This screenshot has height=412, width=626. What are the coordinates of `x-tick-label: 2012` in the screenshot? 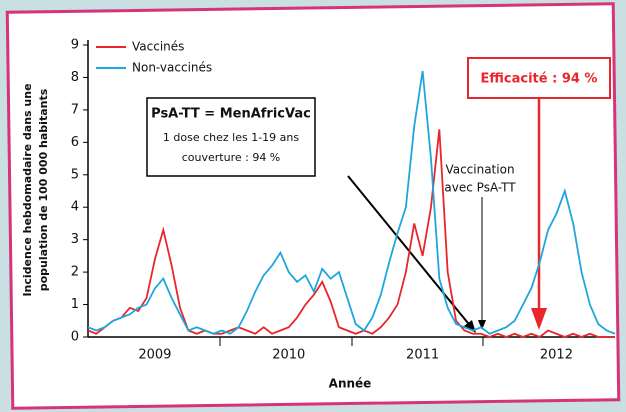 It's located at (556, 355).